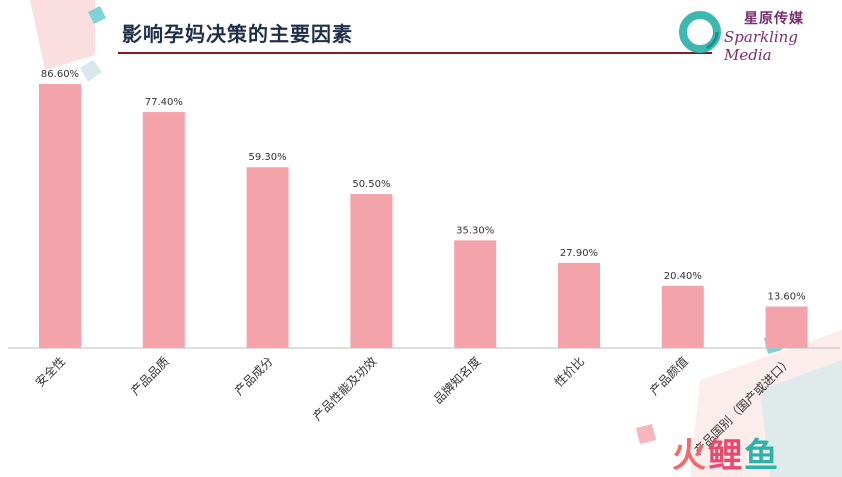 This screenshot has height=477, width=842. What do you see at coordinates (646, 434) in the screenshot?
I see `deco-pink-small-bottom` at bounding box center [646, 434].